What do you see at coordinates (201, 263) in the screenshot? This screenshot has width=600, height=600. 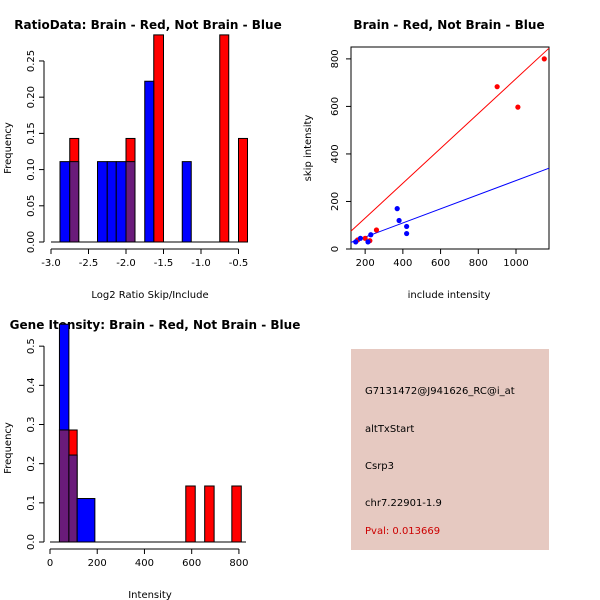 I see `ratio-x-tick-label: -1.0` at bounding box center [201, 263].